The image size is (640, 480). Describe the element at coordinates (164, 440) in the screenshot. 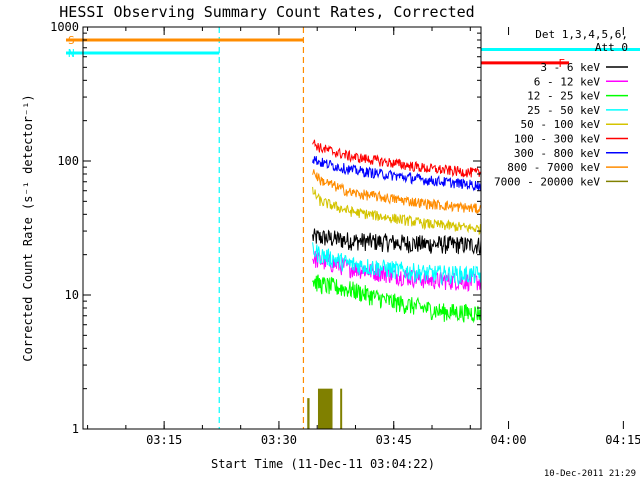

I see `x-tick-label: 03:15` at that location.